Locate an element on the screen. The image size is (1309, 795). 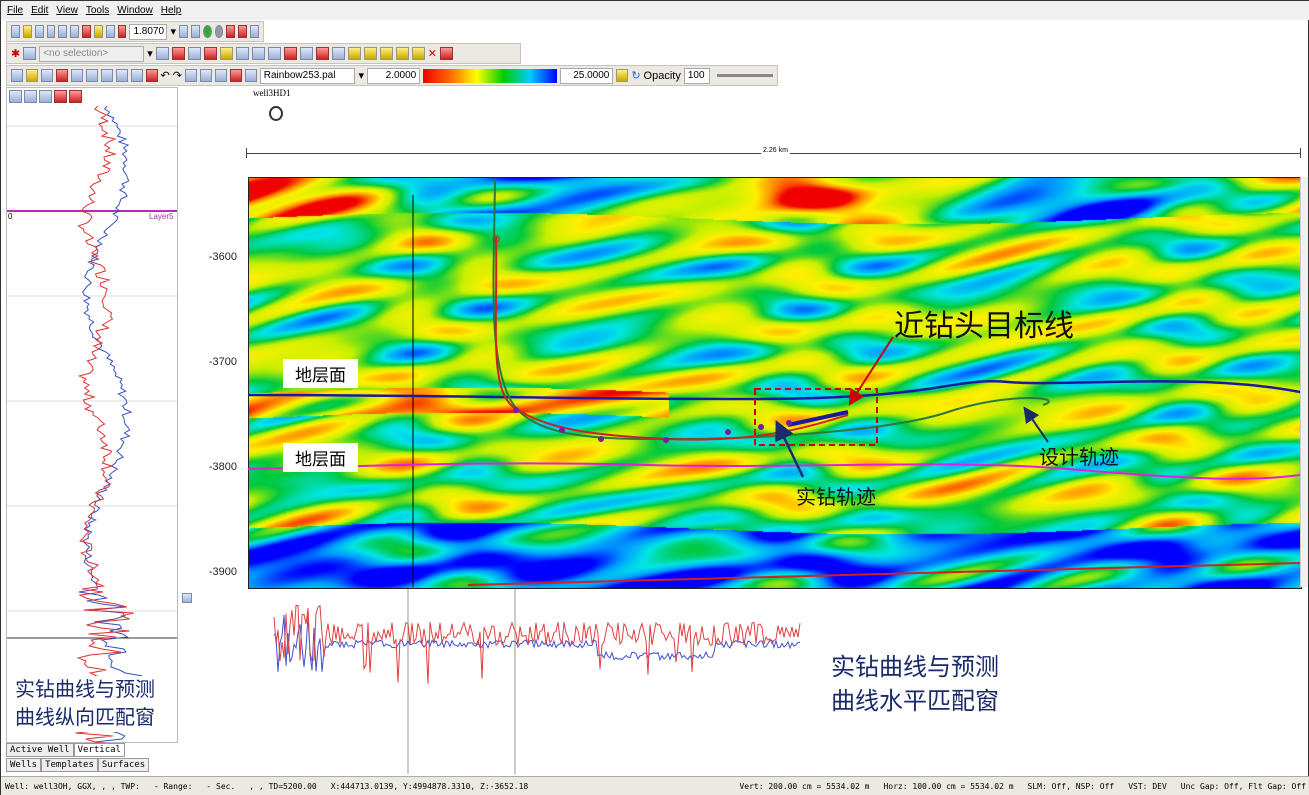
opacity-slider is located at coordinates (745, 75).